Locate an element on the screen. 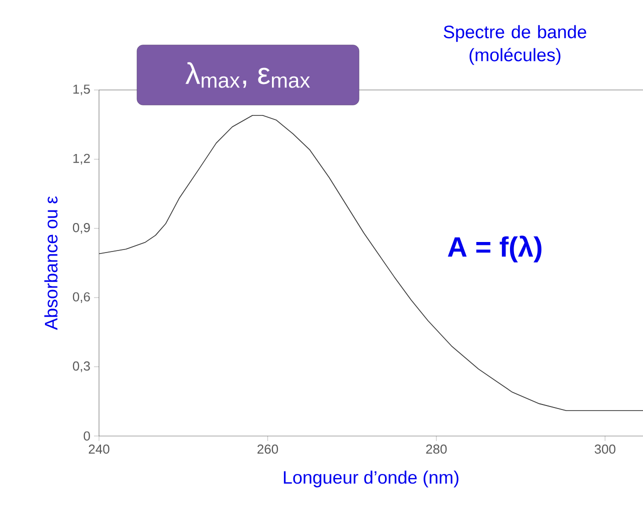 The width and height of the screenshot is (643, 522). y-tick-label: 0 is located at coordinates (87, 436).